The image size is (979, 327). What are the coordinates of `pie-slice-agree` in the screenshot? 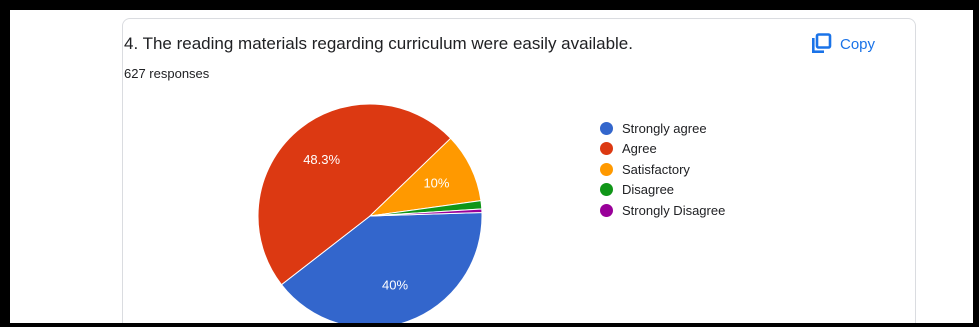 It's located at (354, 194).